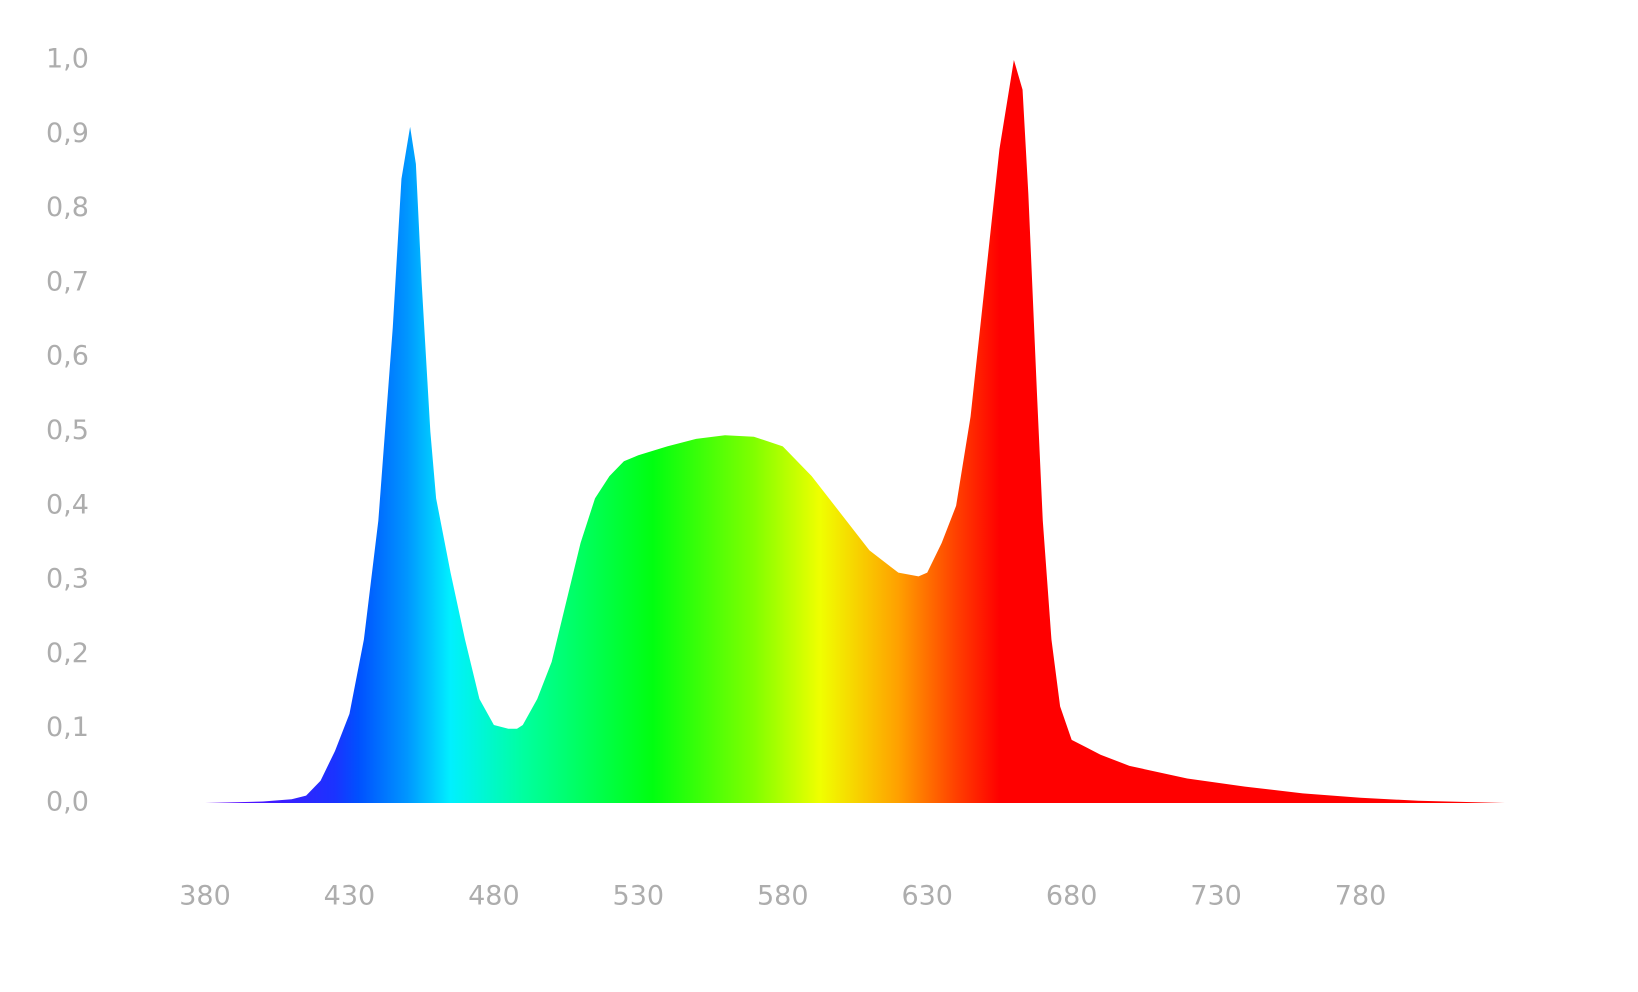 Image resolution: width=1638 pixels, height=992 pixels. What do you see at coordinates (350, 896) in the screenshot?
I see `x-tick-label: 430` at bounding box center [350, 896].